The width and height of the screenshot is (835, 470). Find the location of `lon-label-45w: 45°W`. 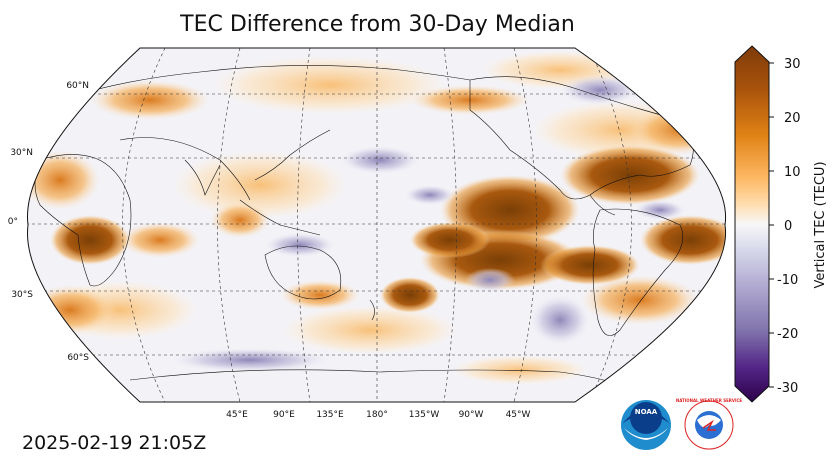

lon-label-45w: 45°W is located at coordinates (518, 415).